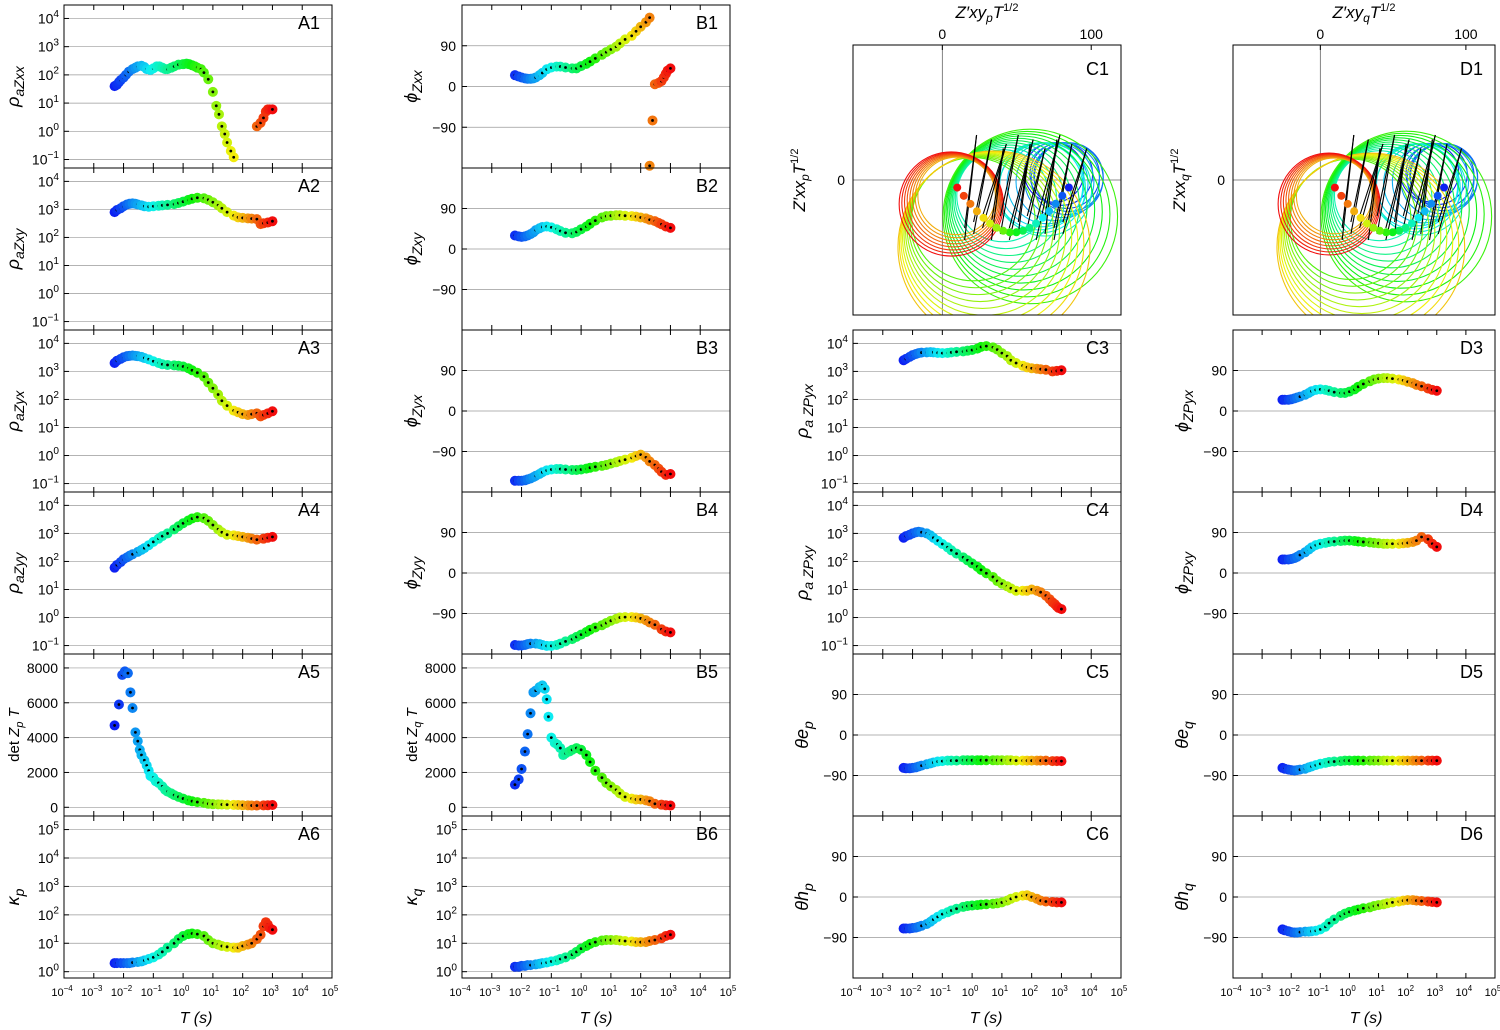  Describe the element at coordinates (707, 348) in the screenshot. I see `panel-id-label: B3` at that location.